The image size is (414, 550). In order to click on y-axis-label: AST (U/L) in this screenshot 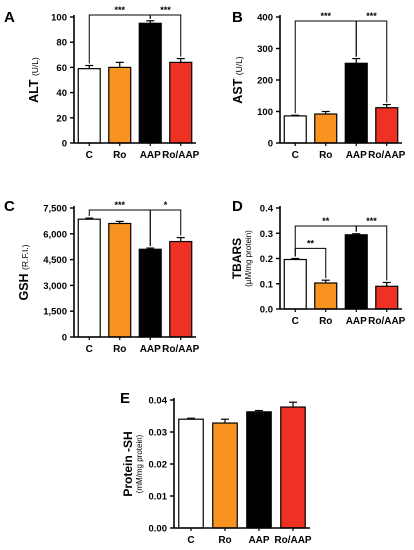, I will do `click(238, 80)`.